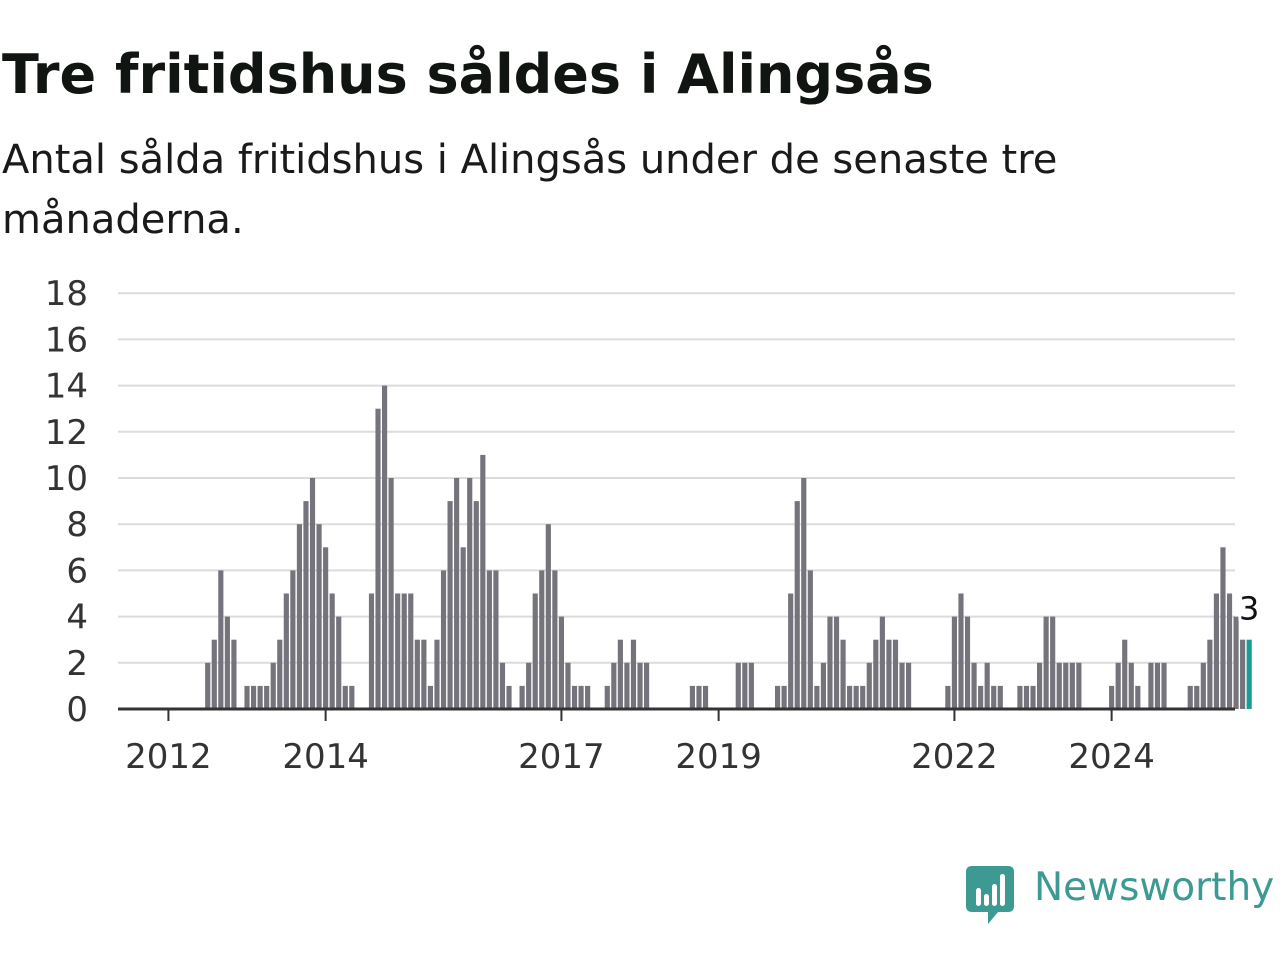  I want to click on x-tick-label: 2022, so click(954, 757).